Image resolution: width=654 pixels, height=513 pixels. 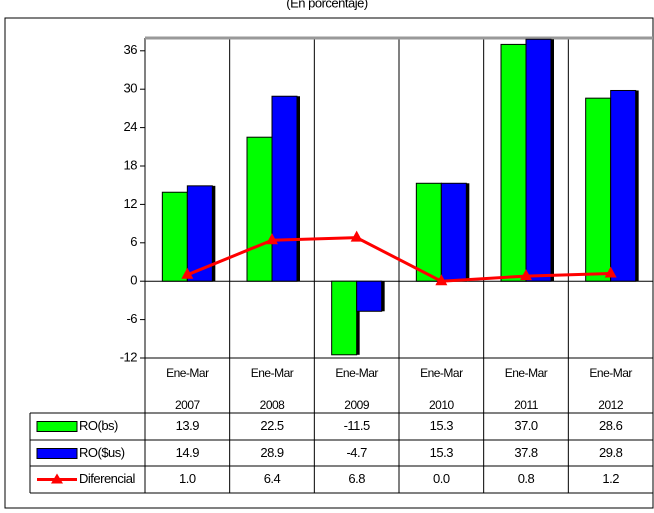 I want to click on table-value: 37.8, so click(x=526, y=452).